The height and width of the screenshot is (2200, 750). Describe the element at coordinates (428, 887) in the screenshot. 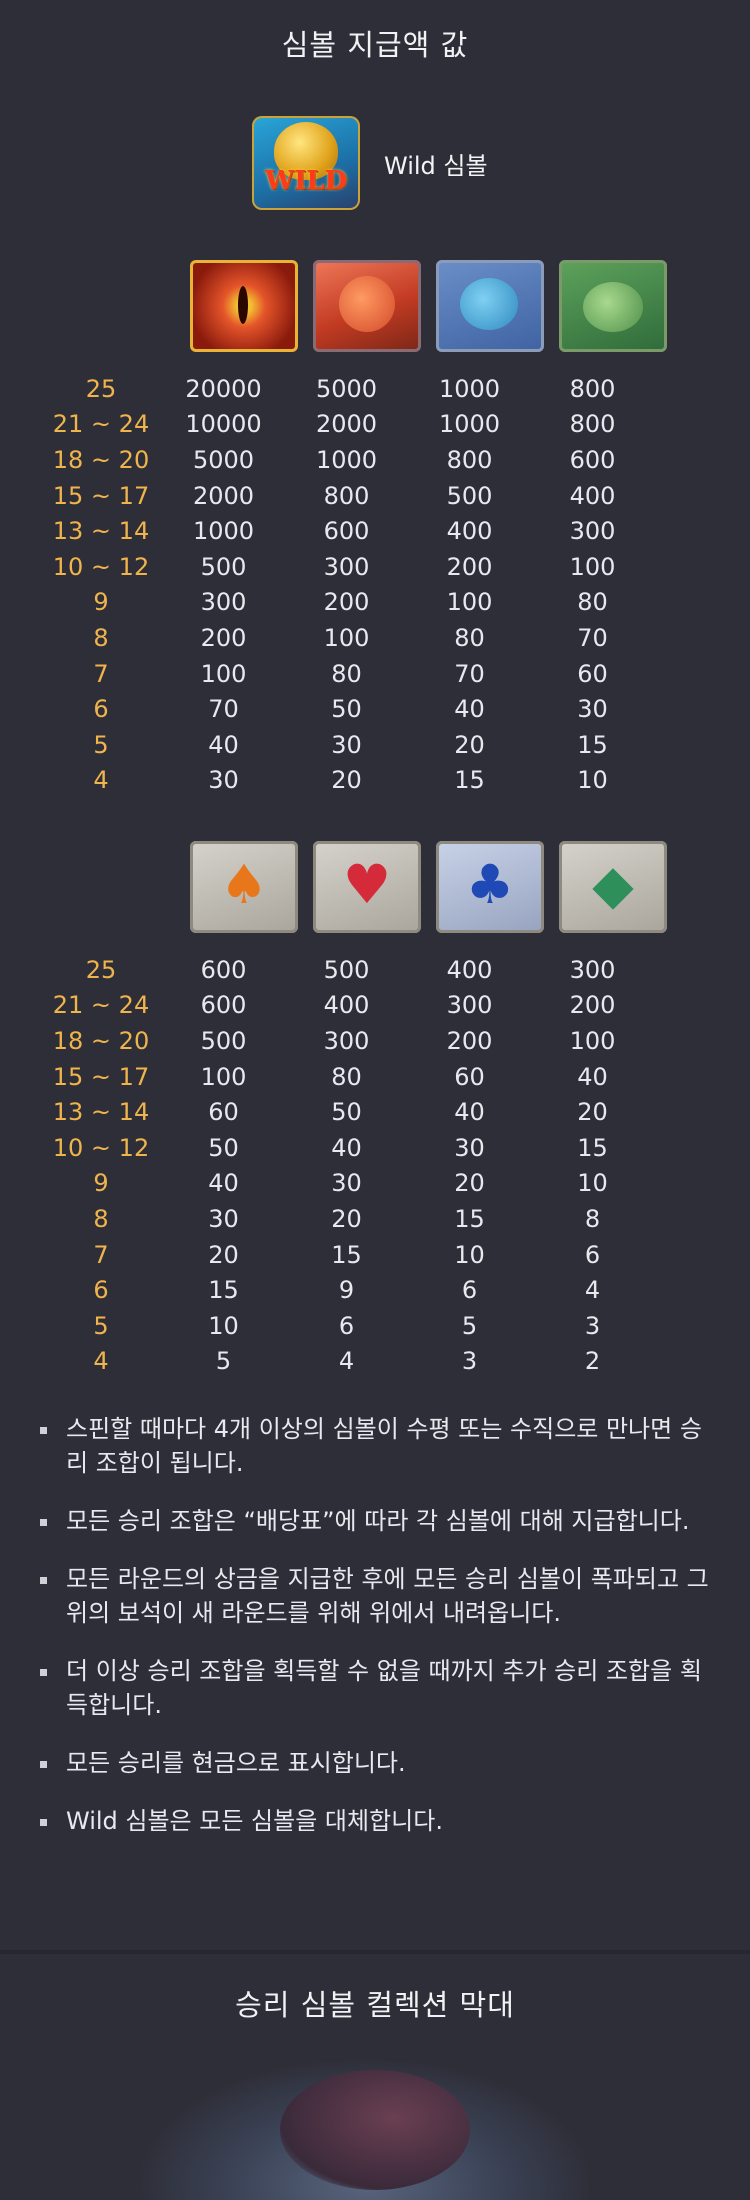

I see `card-symbol-icons: ♠ ♥ ♣ ◆` at that location.